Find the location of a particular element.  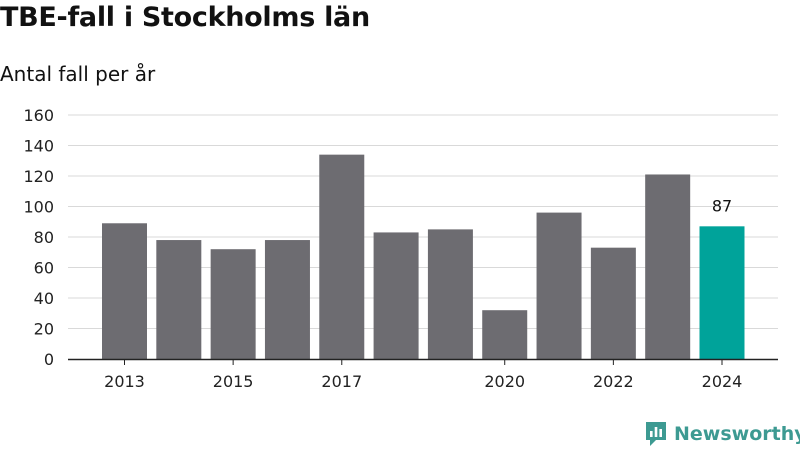

newsworthy-logo: Newsworthy is located at coordinates (722, 434).